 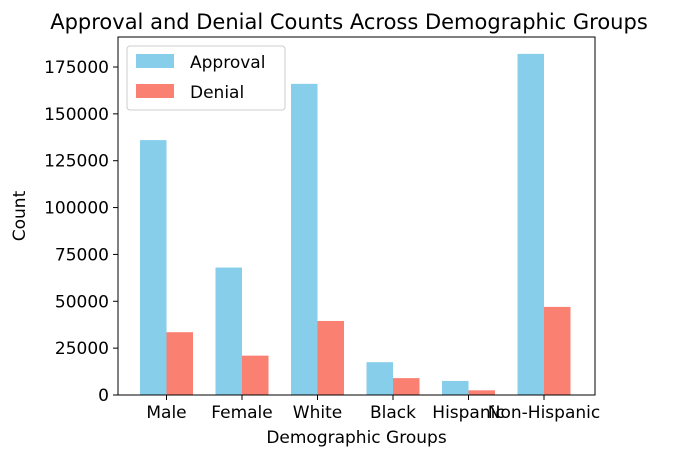 What do you see at coordinates (76, 68) in the screenshot?
I see `y-tick-label: 175000` at bounding box center [76, 68].